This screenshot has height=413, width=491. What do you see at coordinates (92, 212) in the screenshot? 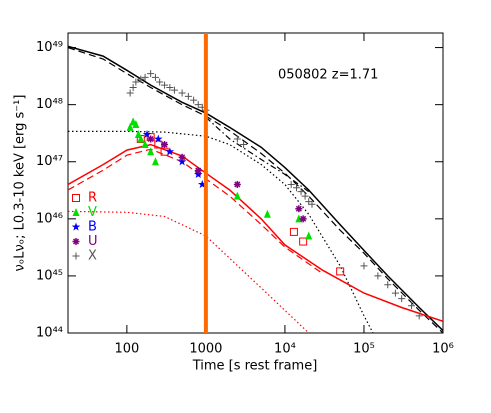
I see `legend-label: V` at bounding box center [92, 212].